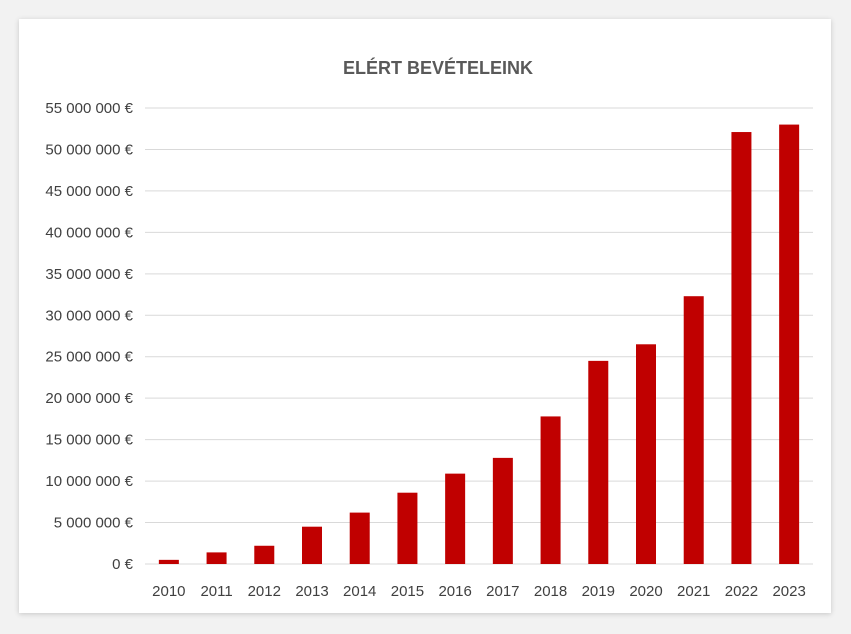 Image resolution: width=851 pixels, height=634 pixels. Describe the element at coordinates (502, 591) in the screenshot. I see `x-tick-label: 2017` at that location.